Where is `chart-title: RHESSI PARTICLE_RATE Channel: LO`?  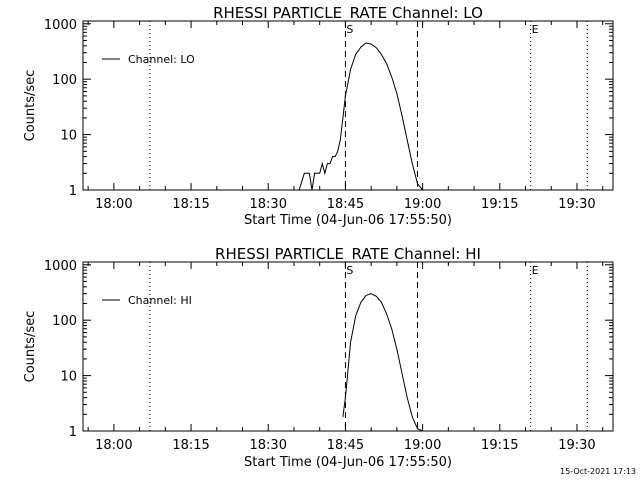 chart-title: RHESSI PARTICLE_RATE Channel: LO is located at coordinates (348, 13).